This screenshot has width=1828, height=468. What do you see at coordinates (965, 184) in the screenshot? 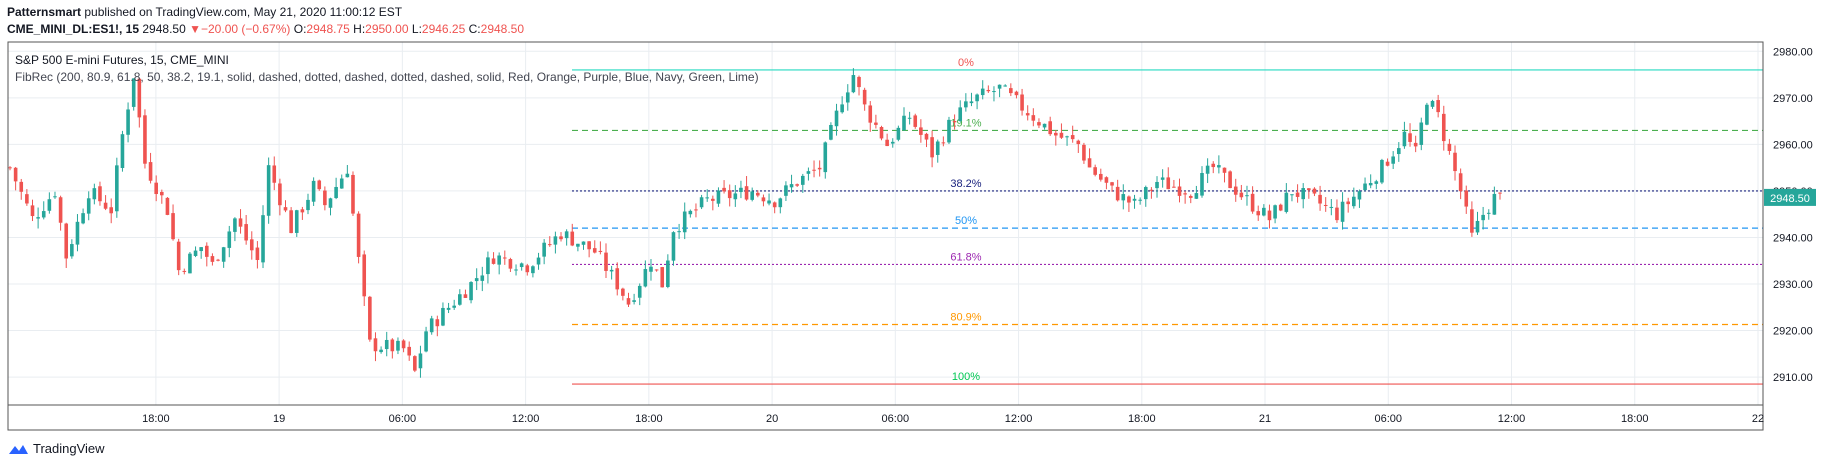
I see `fib-label: 38.2%` at bounding box center [965, 184].